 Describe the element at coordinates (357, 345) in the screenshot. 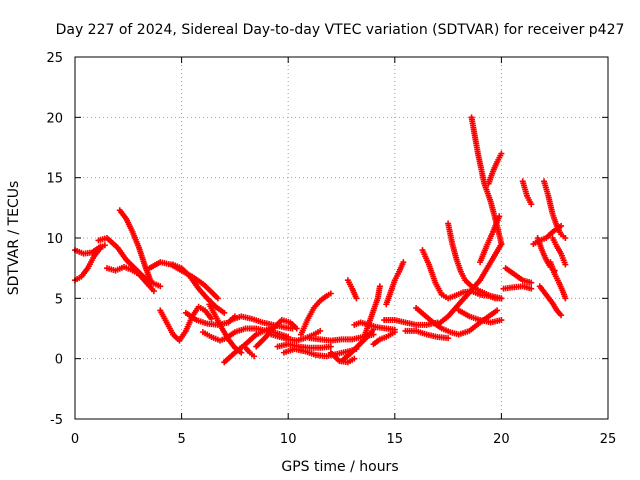

I see `series-arc-v` at that location.